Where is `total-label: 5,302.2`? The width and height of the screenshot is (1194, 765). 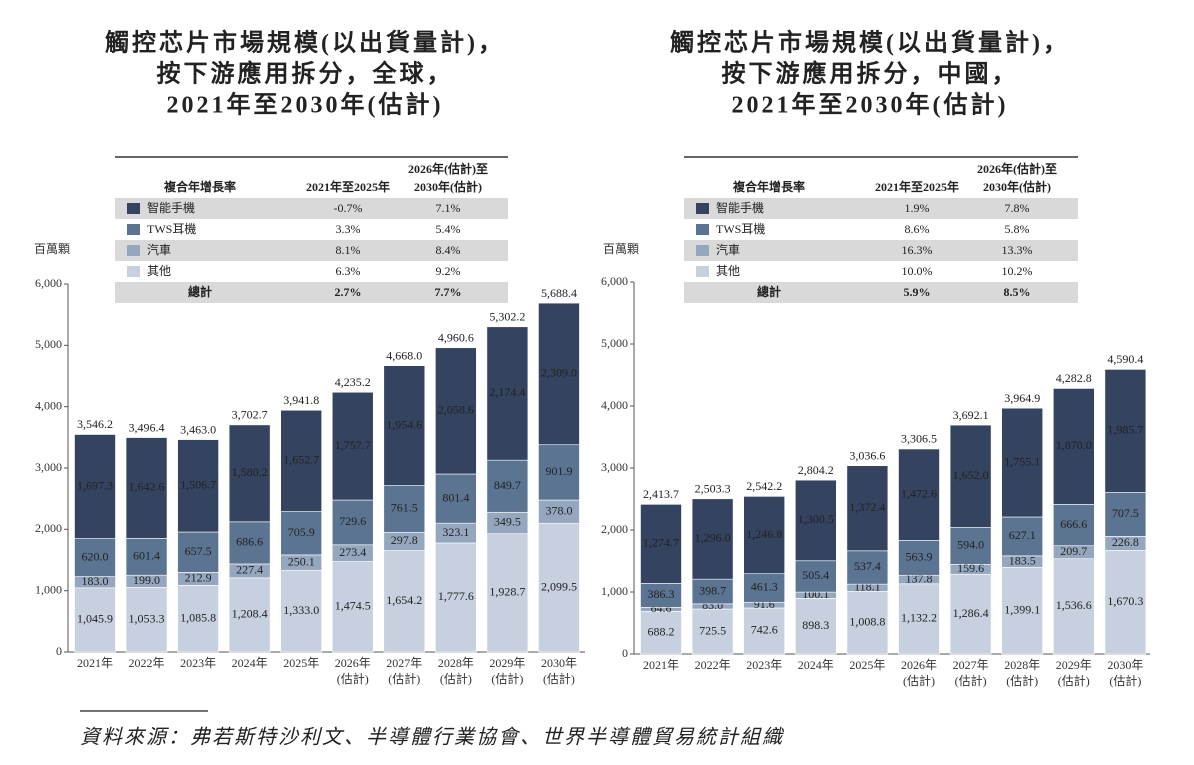
total-label: 5,302.2 is located at coordinates (507, 317).